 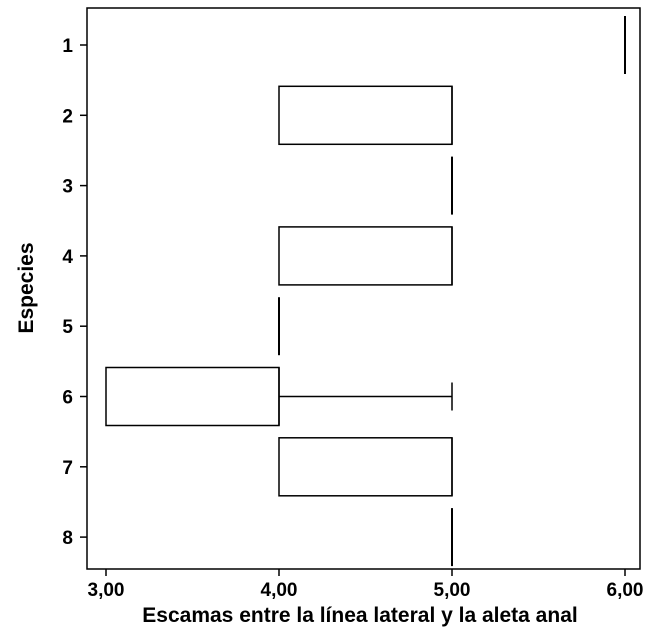 What do you see at coordinates (106, 590) in the screenshot?
I see `x-tick-label: 3,00` at bounding box center [106, 590].